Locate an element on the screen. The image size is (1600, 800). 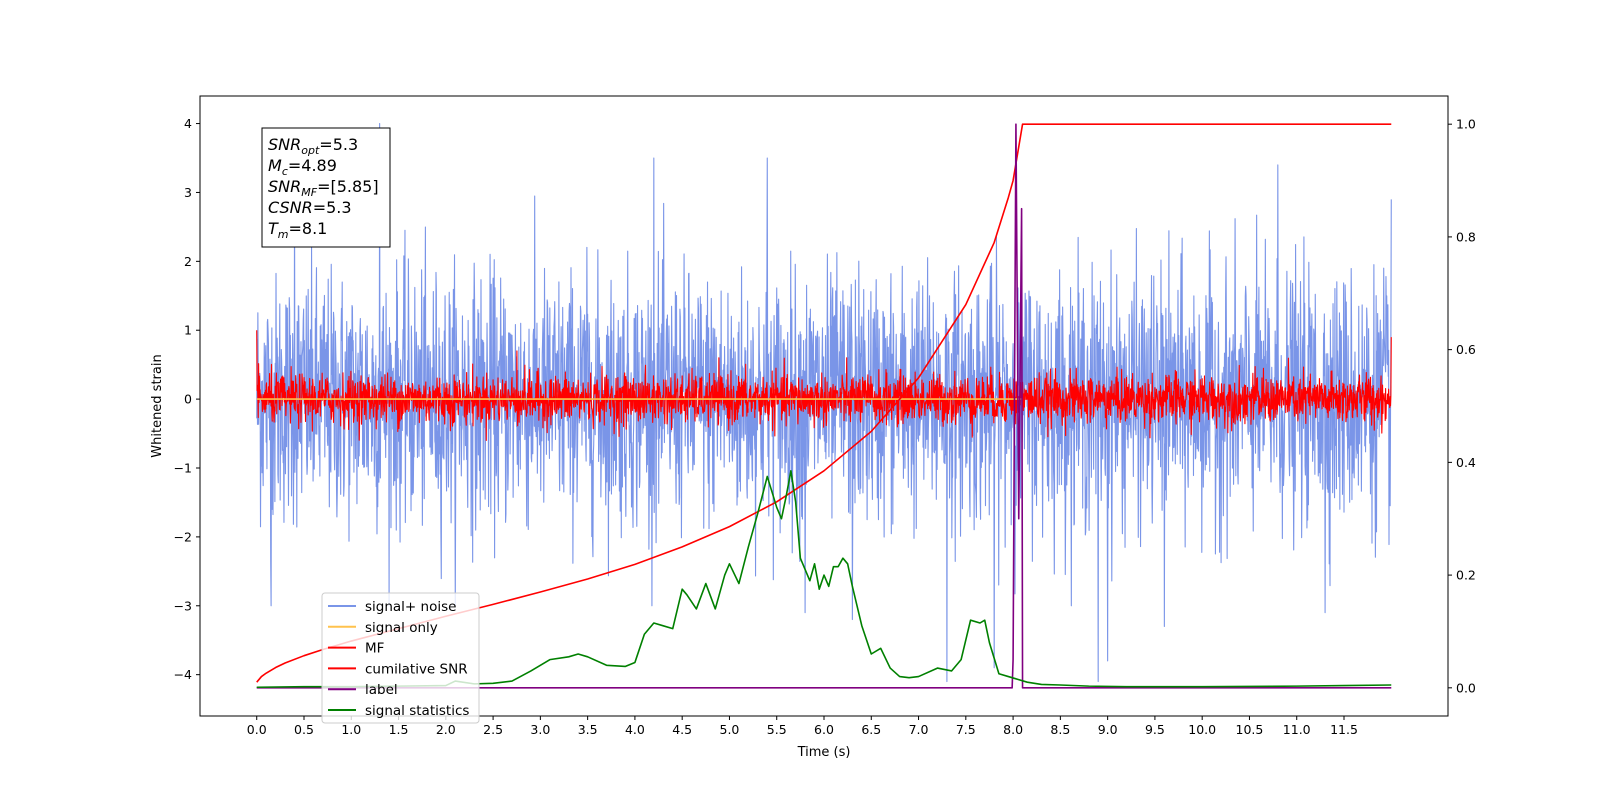
annotation-value: =[5.85] is located at coordinates (348, 186).